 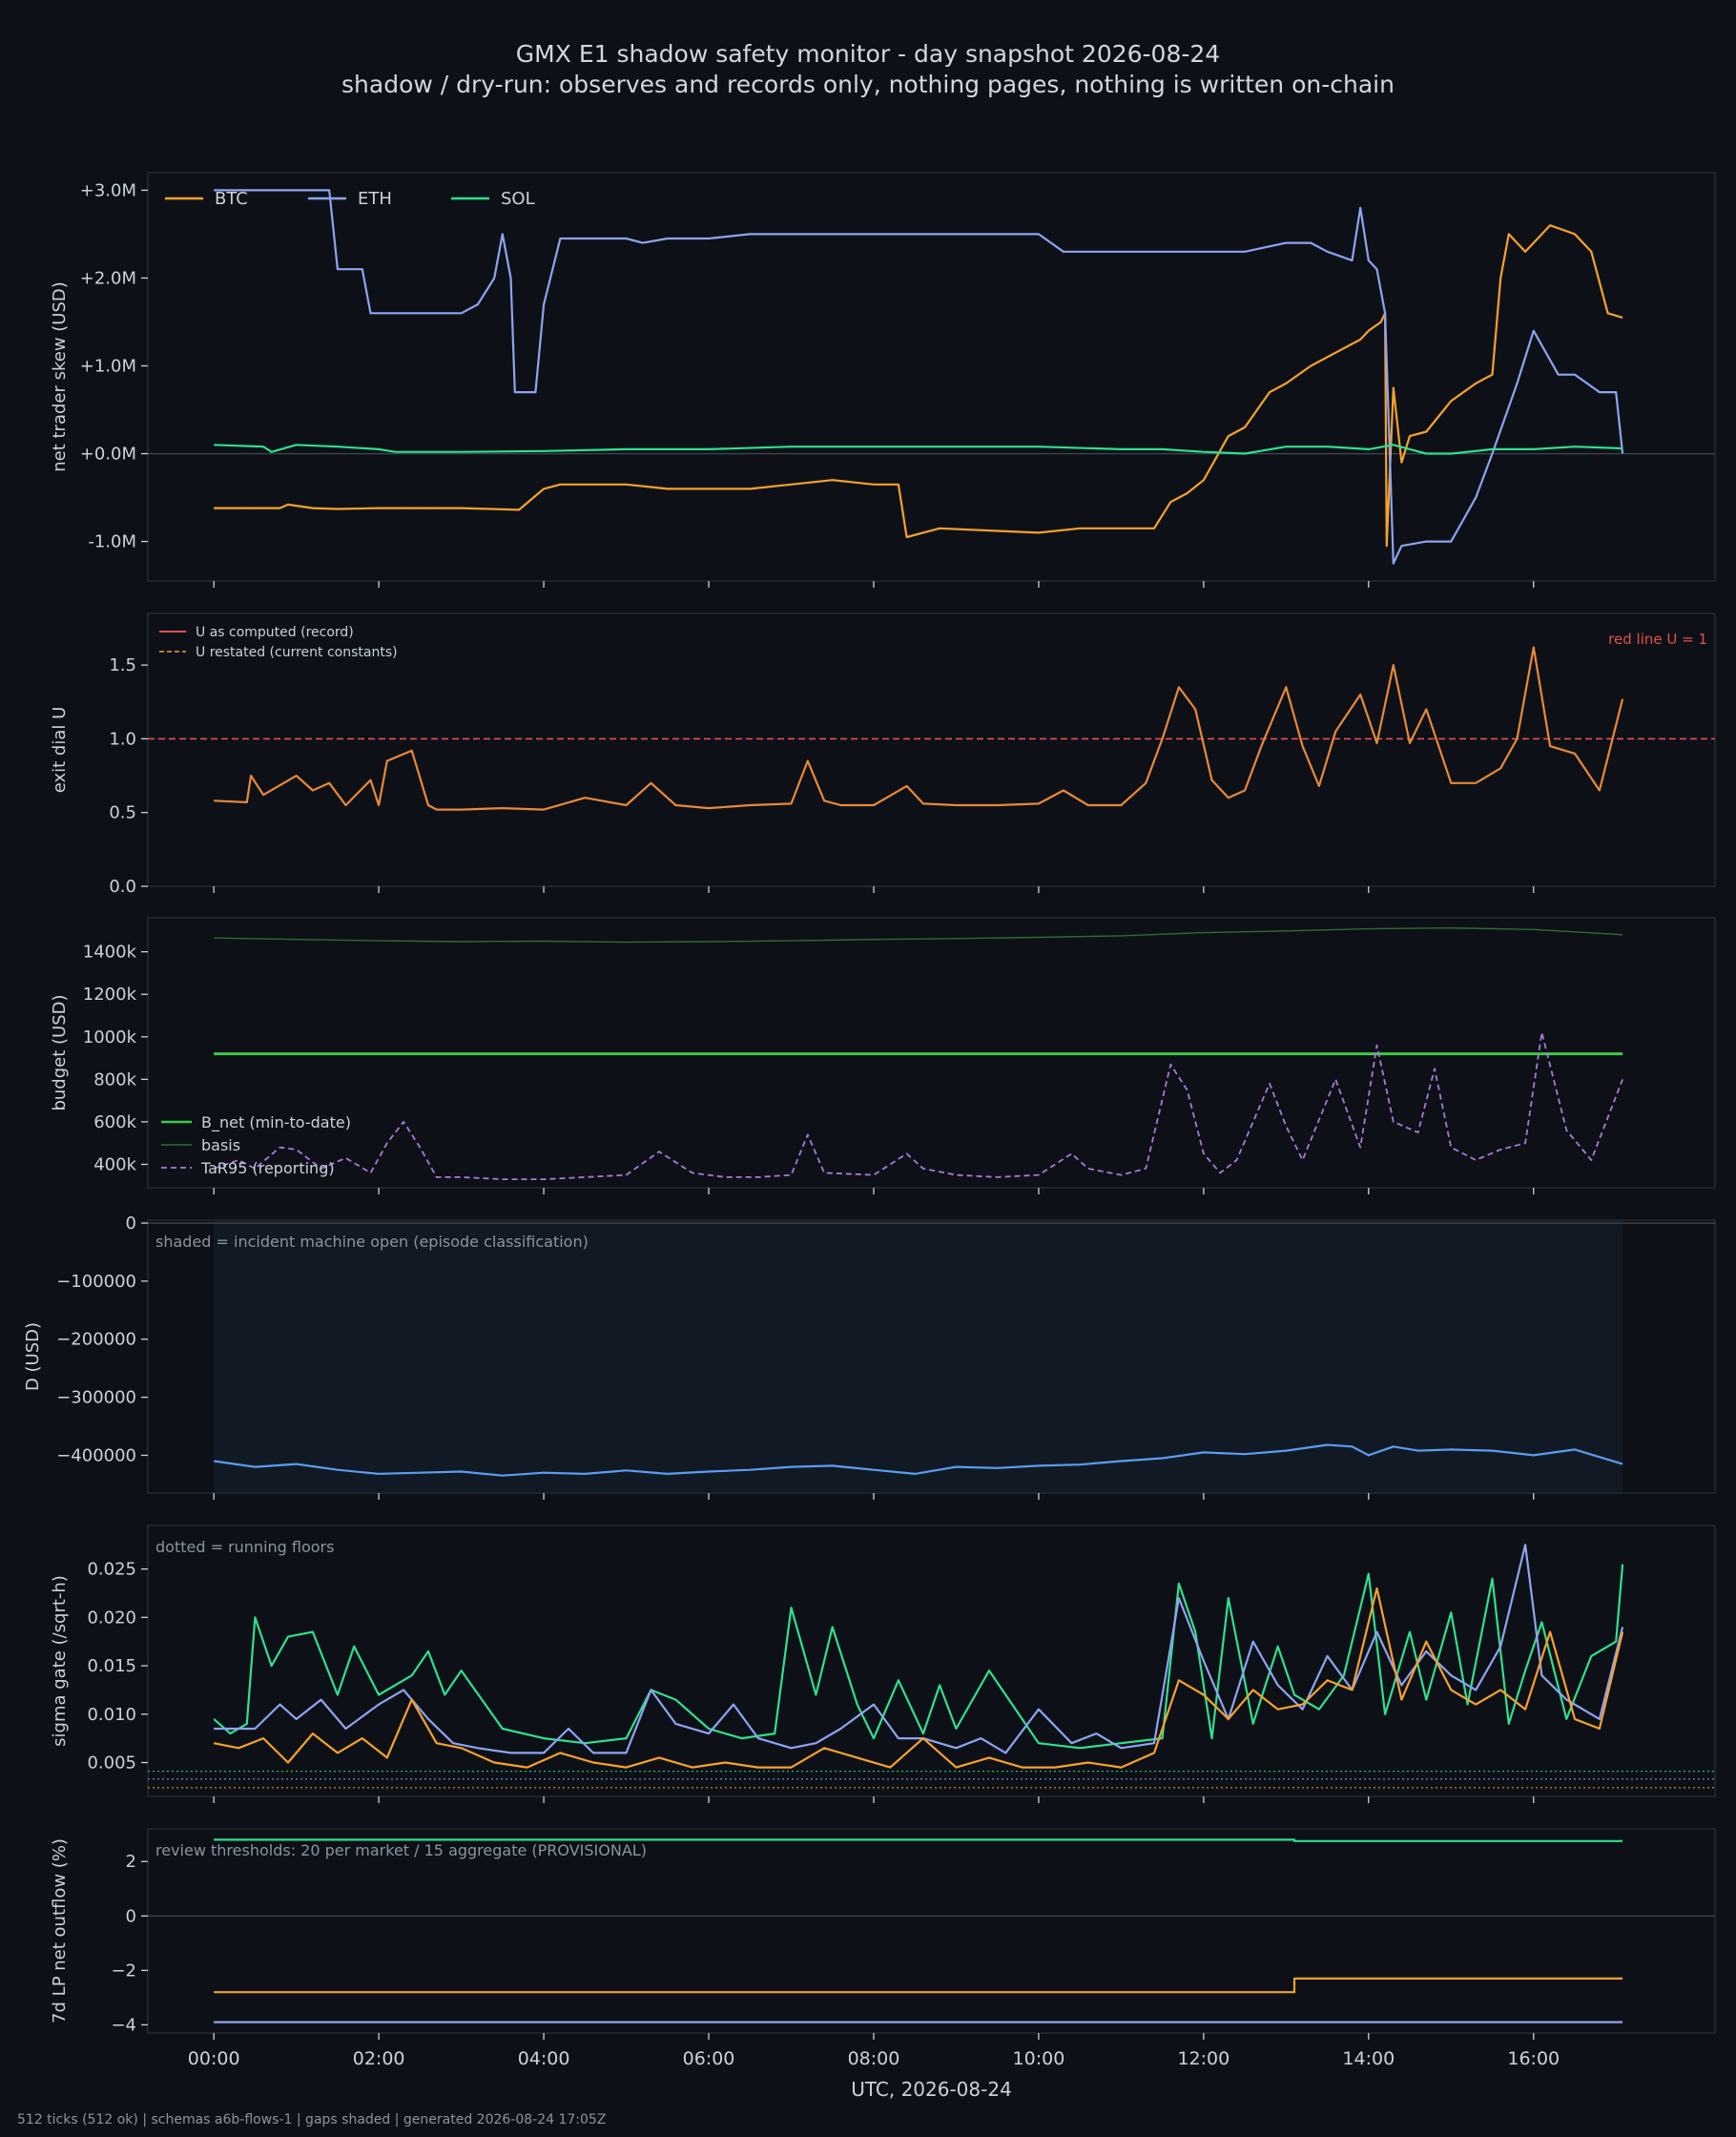 What do you see at coordinates (131, 1224) in the screenshot?
I see `dusd-y-tick-label: 0` at bounding box center [131, 1224].